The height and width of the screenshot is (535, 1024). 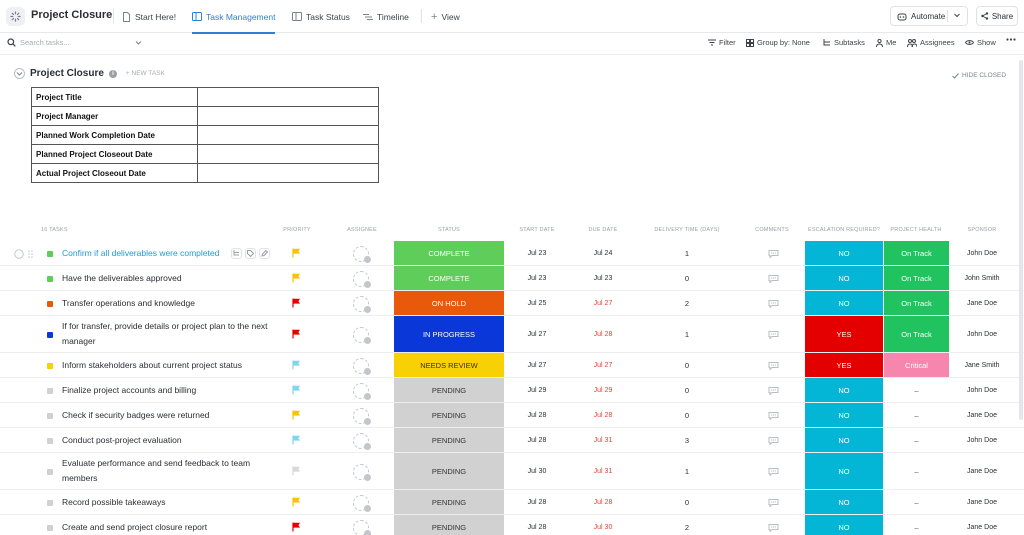 I want to click on list-spinner-icon, so click(x=15, y=16).